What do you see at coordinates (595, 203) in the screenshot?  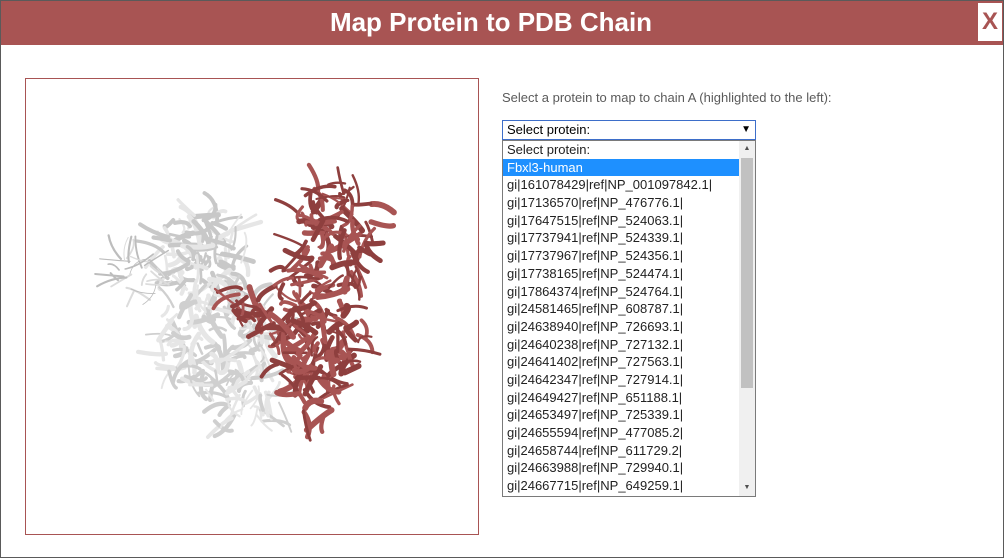 I see `protein-option: gi|17136570|ref|NP_476776.1|` at bounding box center [595, 203].